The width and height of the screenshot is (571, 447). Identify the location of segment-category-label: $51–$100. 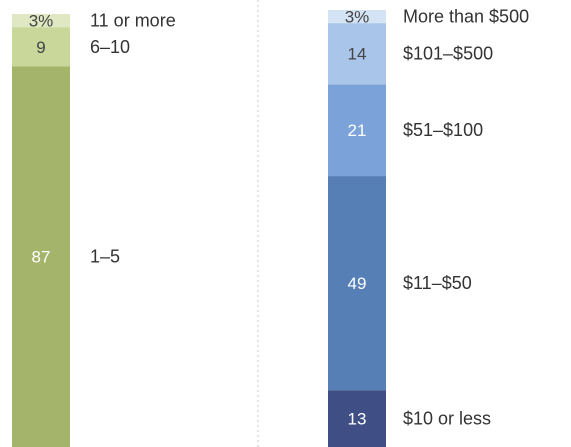
(443, 130).